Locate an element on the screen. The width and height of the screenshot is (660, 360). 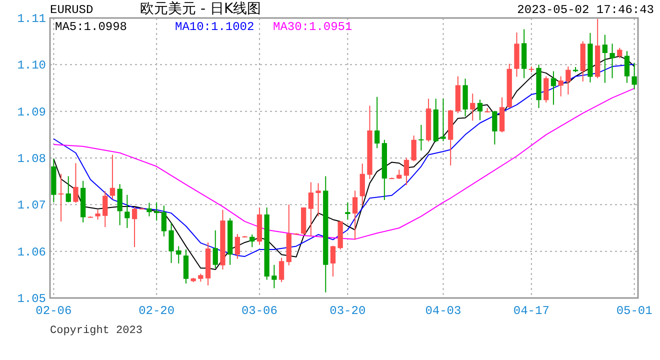
text: Copyright 2023 is located at coordinates (96, 331).